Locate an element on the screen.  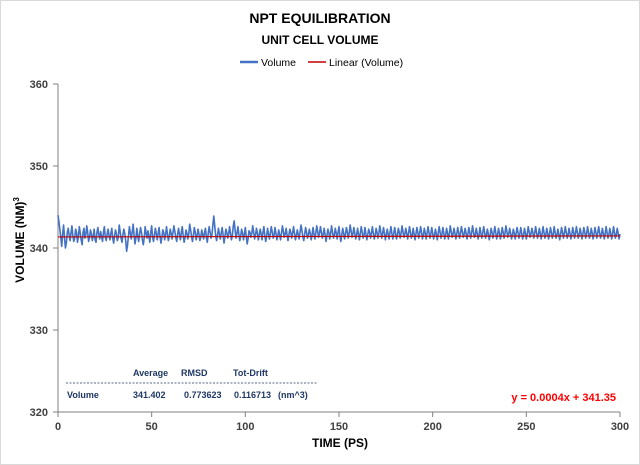
trendline-equation: y = 0.0004x + 341.35 is located at coordinates (563, 398).